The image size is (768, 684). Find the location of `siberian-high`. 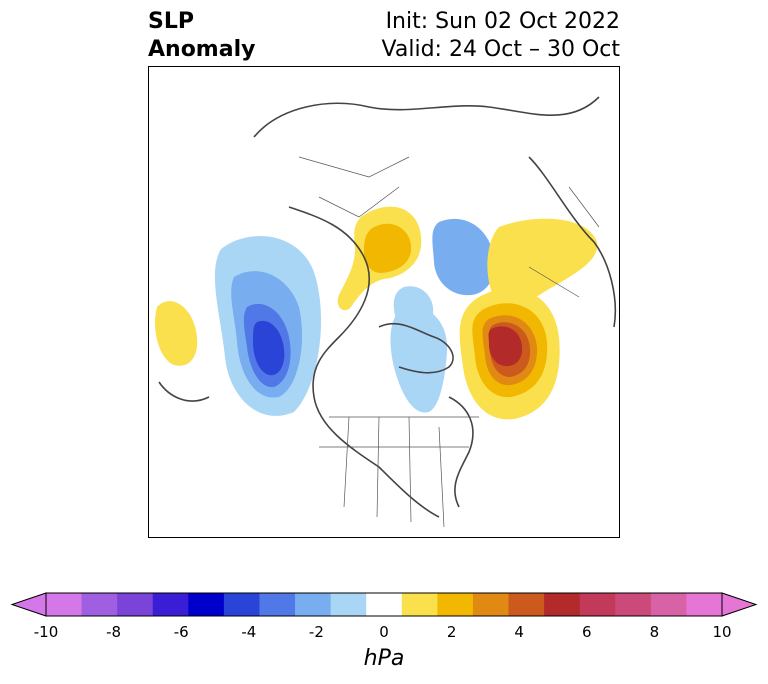

siberian-high is located at coordinates (379, 258).